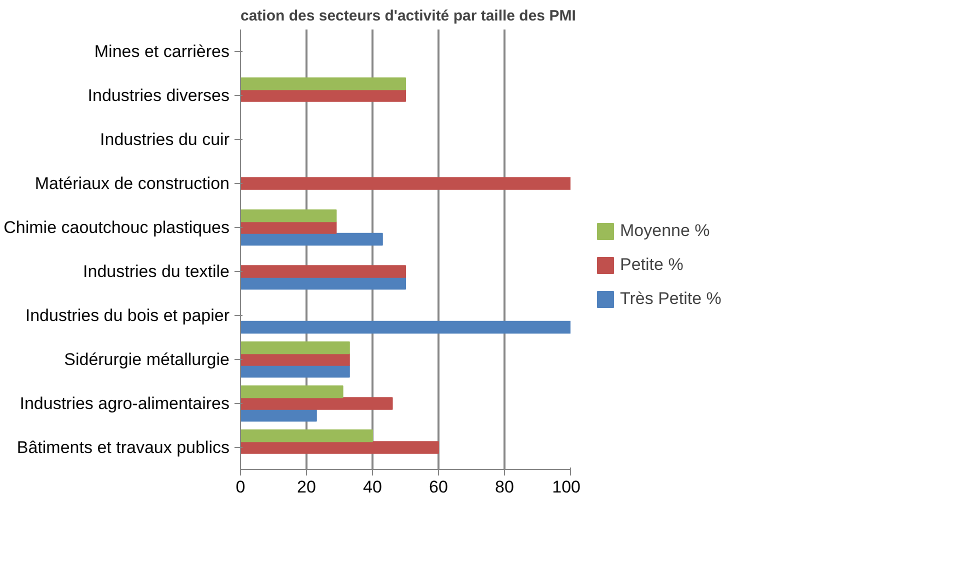 The height and width of the screenshot is (580, 954). I want to click on y-tick-label: Industries du textile, so click(156, 271).